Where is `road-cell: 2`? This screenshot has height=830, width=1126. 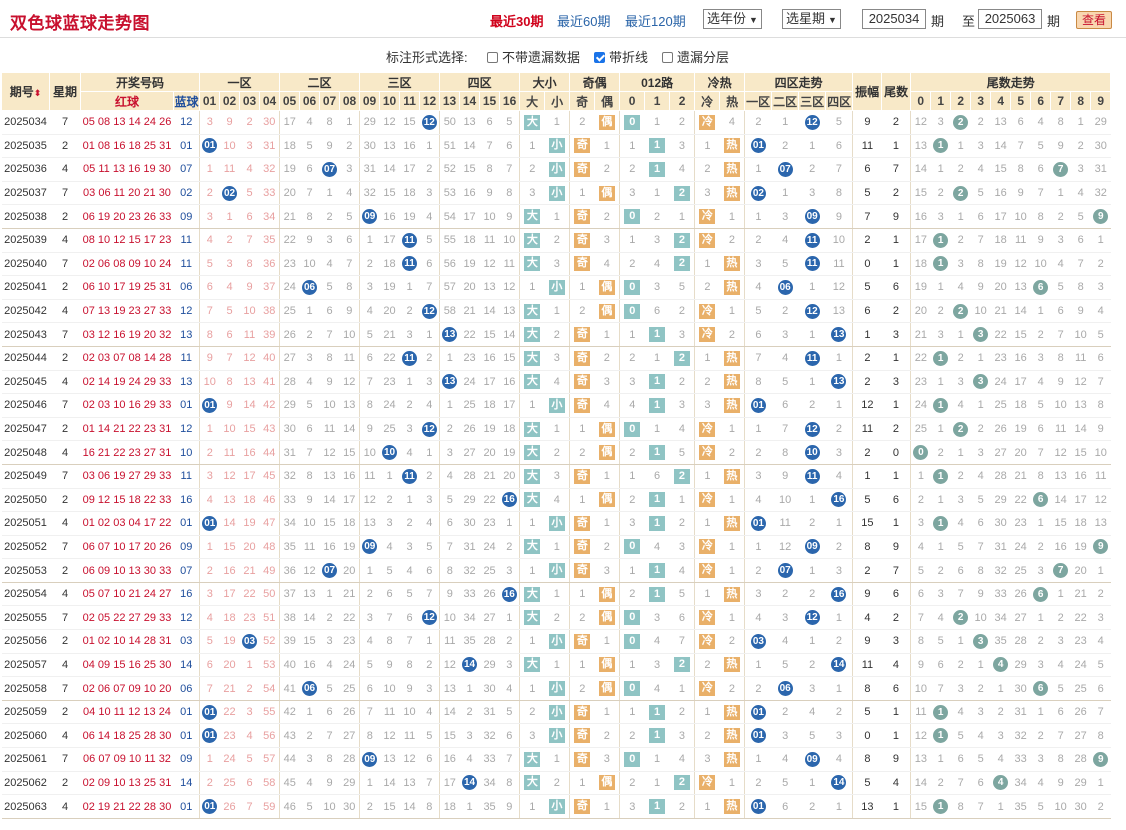 road-cell: 2 is located at coordinates (682, 264).